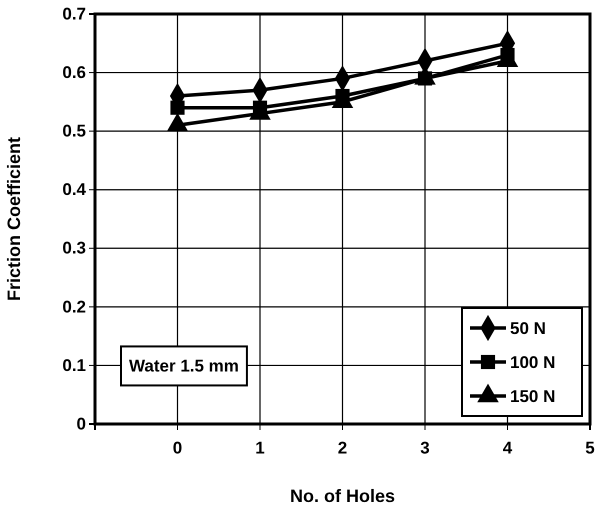 Image resolution: width=600 pixels, height=508 pixels. I want to click on y-tick-label: 0.1, so click(74, 365).